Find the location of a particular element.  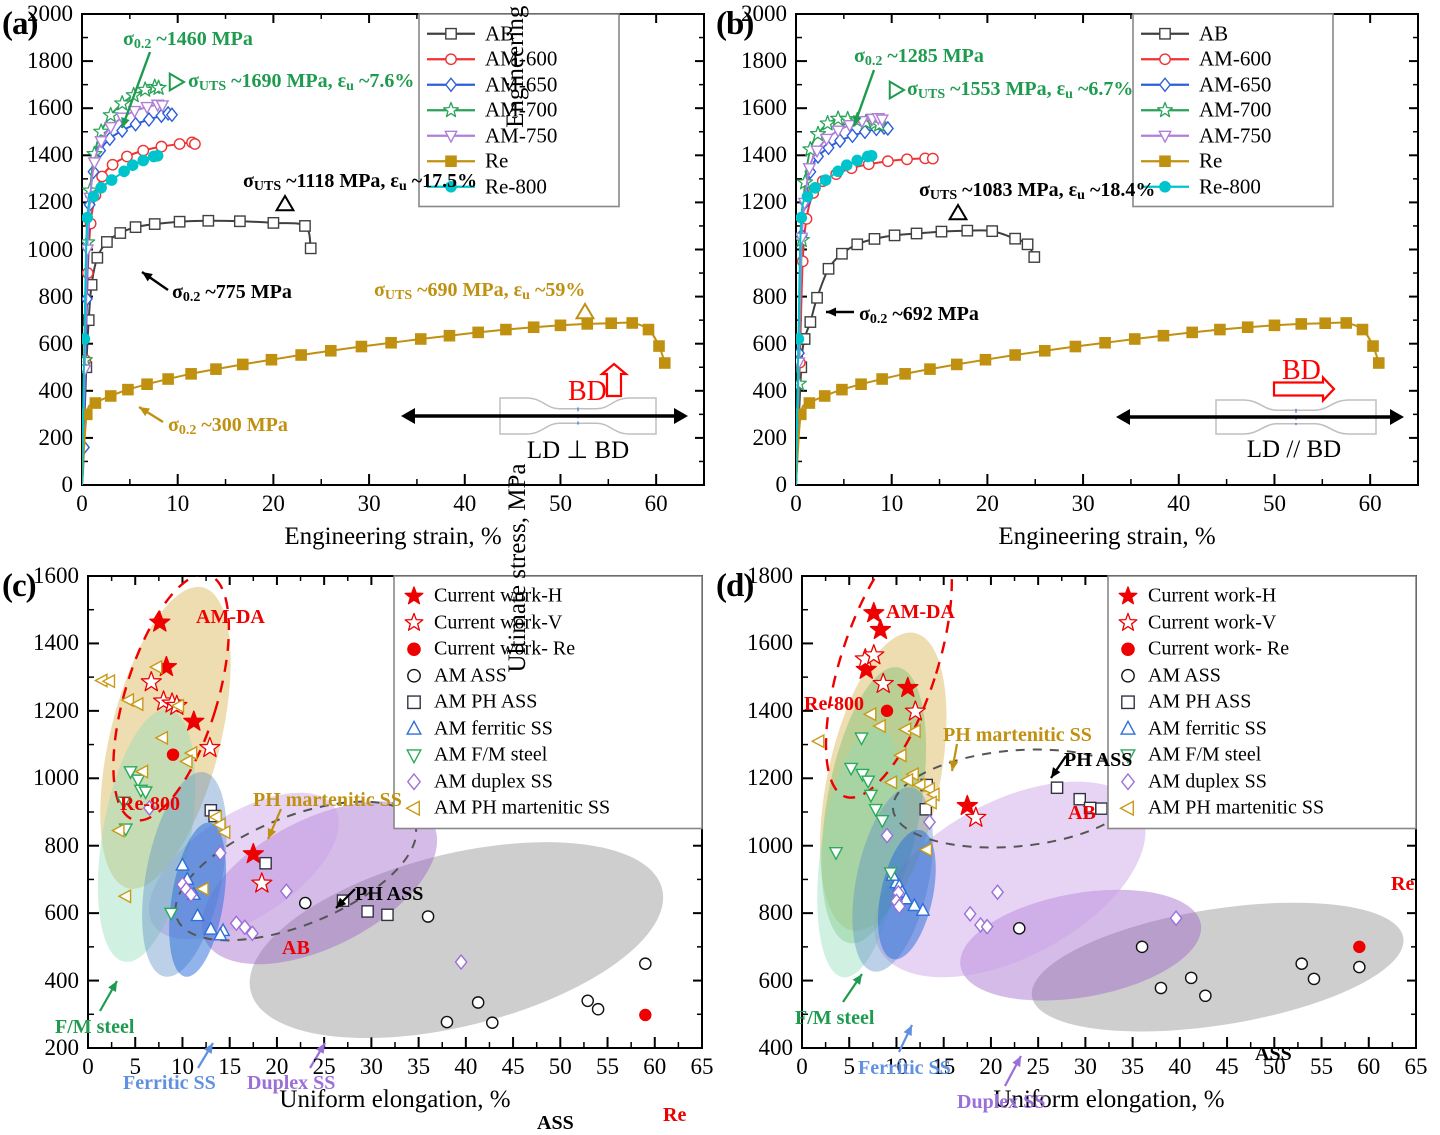

legend-label: AM PH ASS is located at coordinates (486, 701).